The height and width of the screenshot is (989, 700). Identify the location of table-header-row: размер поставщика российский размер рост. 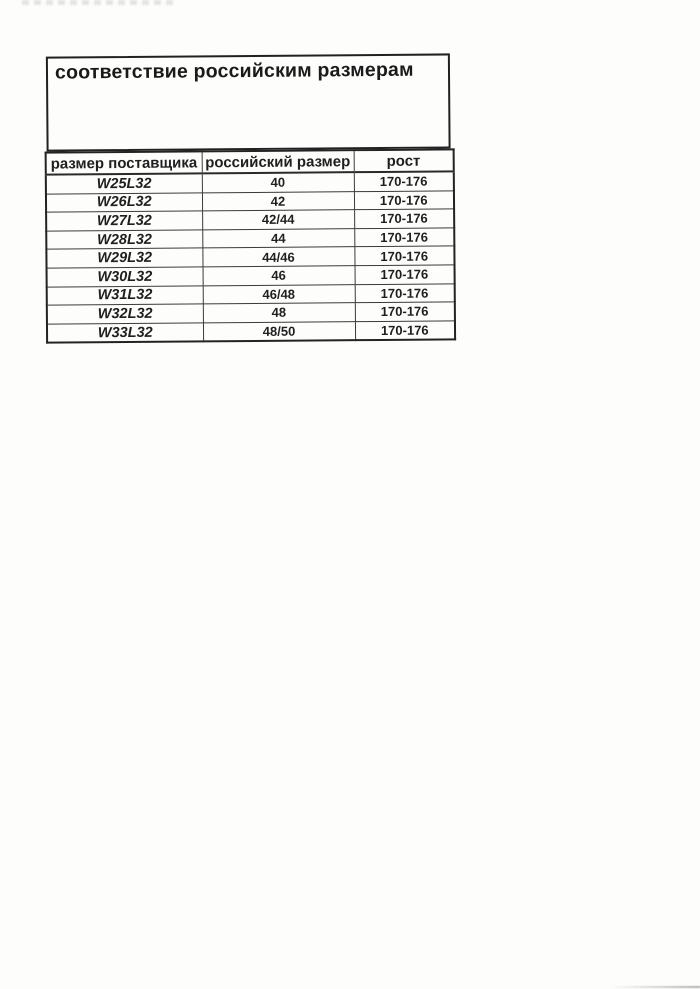
(249, 162).